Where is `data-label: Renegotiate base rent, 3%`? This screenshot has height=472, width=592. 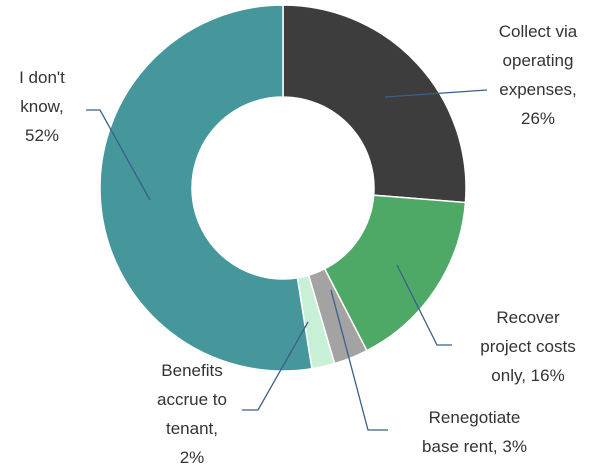
data-label: Renegotiate base rent, 3% is located at coordinates (474, 432).